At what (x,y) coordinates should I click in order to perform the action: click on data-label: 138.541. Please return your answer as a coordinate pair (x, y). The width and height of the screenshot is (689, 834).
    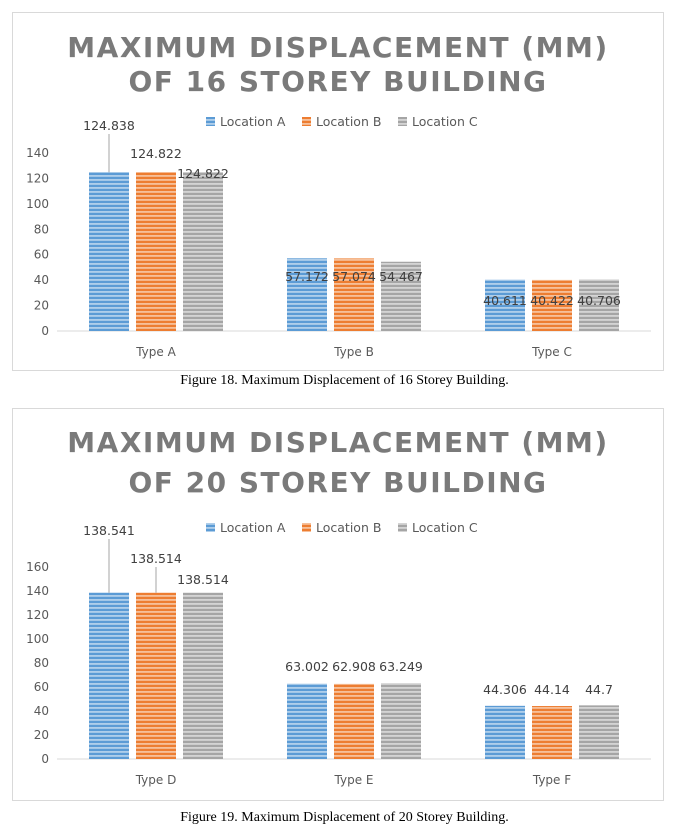
    Looking at the image, I should click on (109, 530).